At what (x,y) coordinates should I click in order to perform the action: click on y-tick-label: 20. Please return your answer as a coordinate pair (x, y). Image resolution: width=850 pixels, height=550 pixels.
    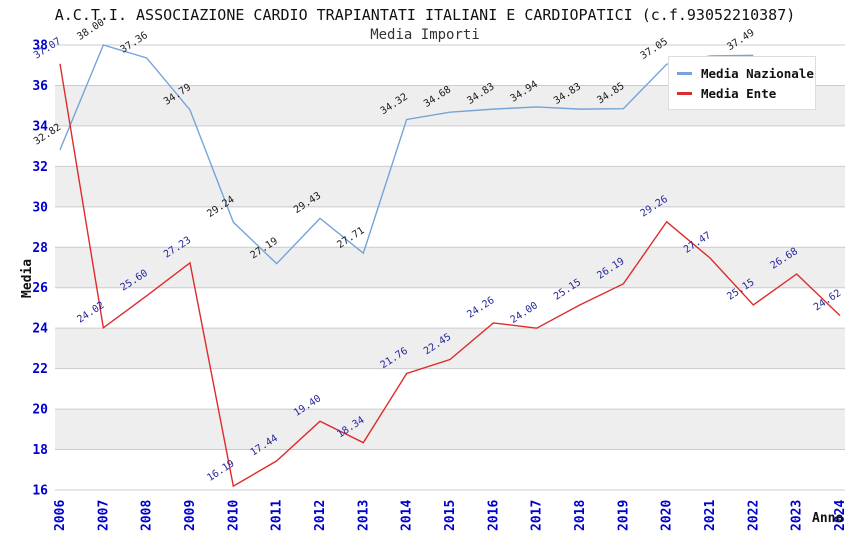
    Looking at the image, I should click on (40, 410).